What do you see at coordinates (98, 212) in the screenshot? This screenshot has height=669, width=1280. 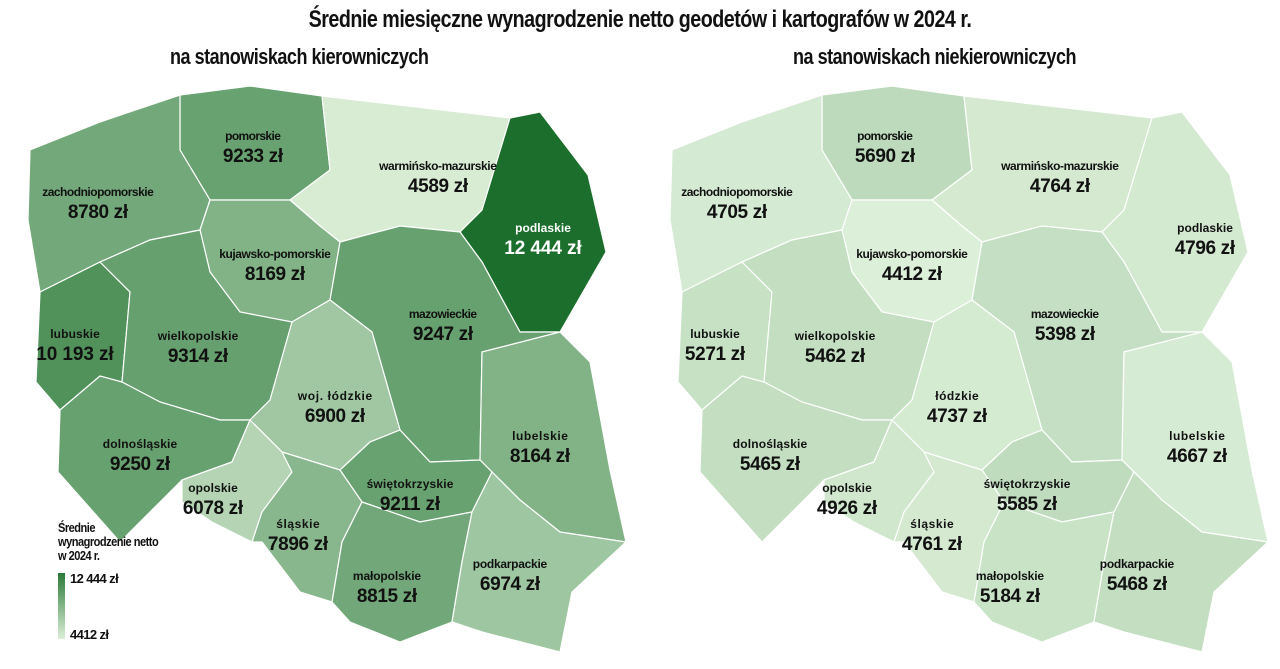 I see `region-value-label: 8780 zł` at bounding box center [98, 212].